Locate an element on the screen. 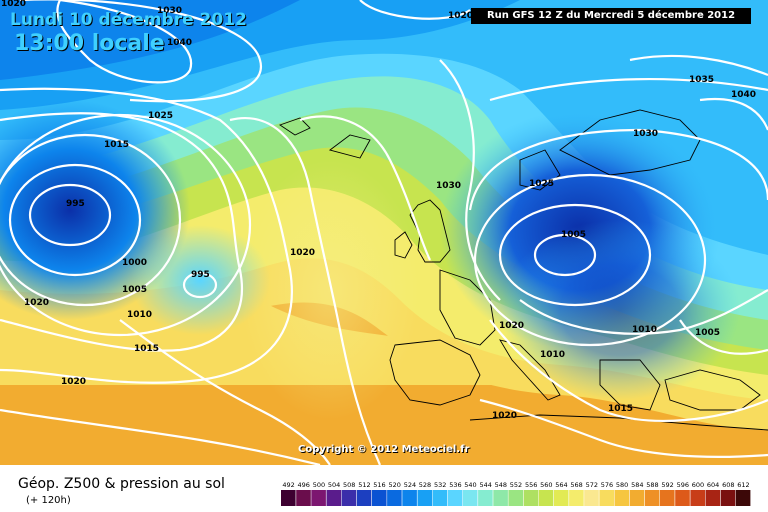  scale-label: 604 is located at coordinates (713, 485).